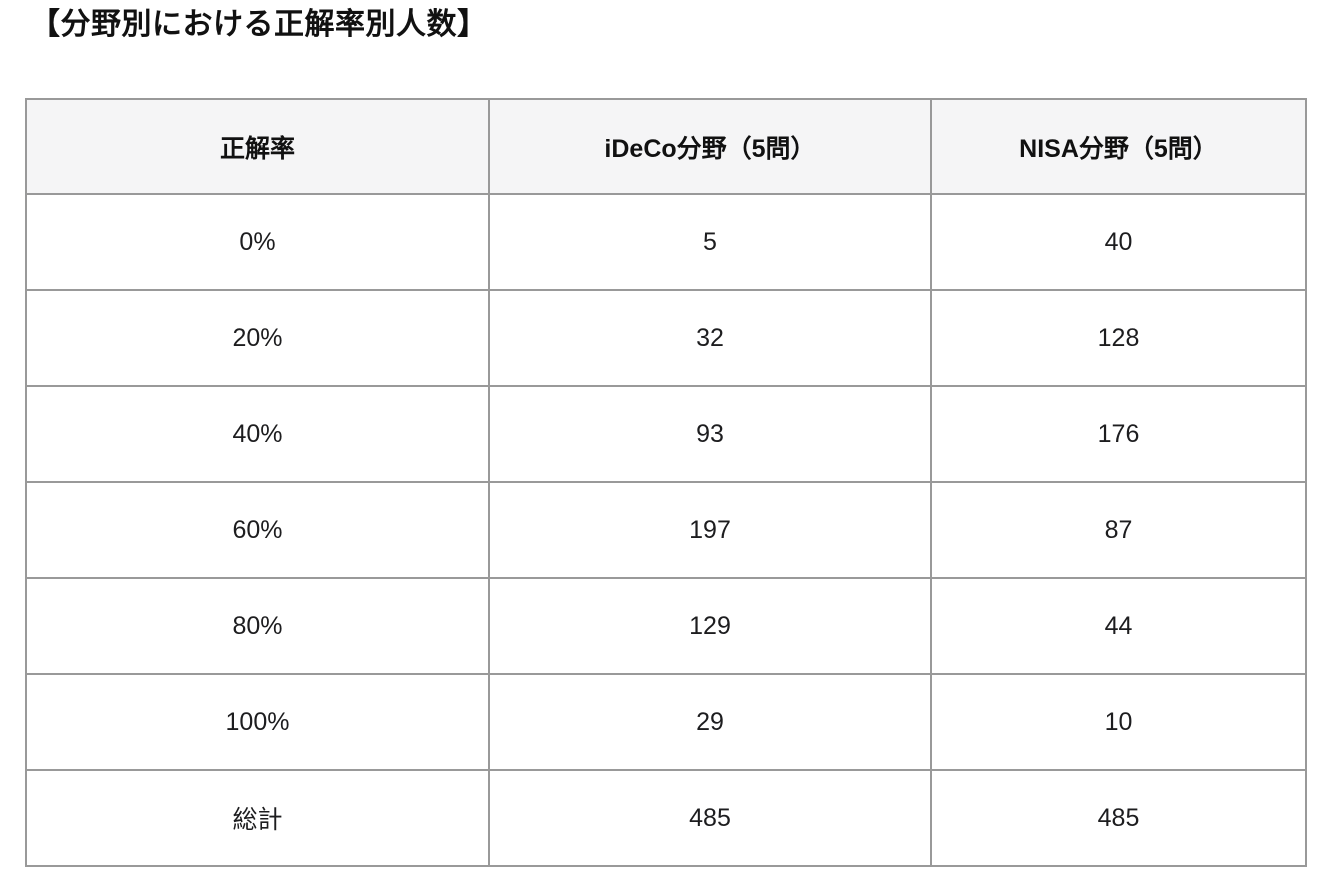 The height and width of the screenshot is (882, 1326). What do you see at coordinates (710, 242) in the screenshot?
I see `ideco-cell: 5` at bounding box center [710, 242].